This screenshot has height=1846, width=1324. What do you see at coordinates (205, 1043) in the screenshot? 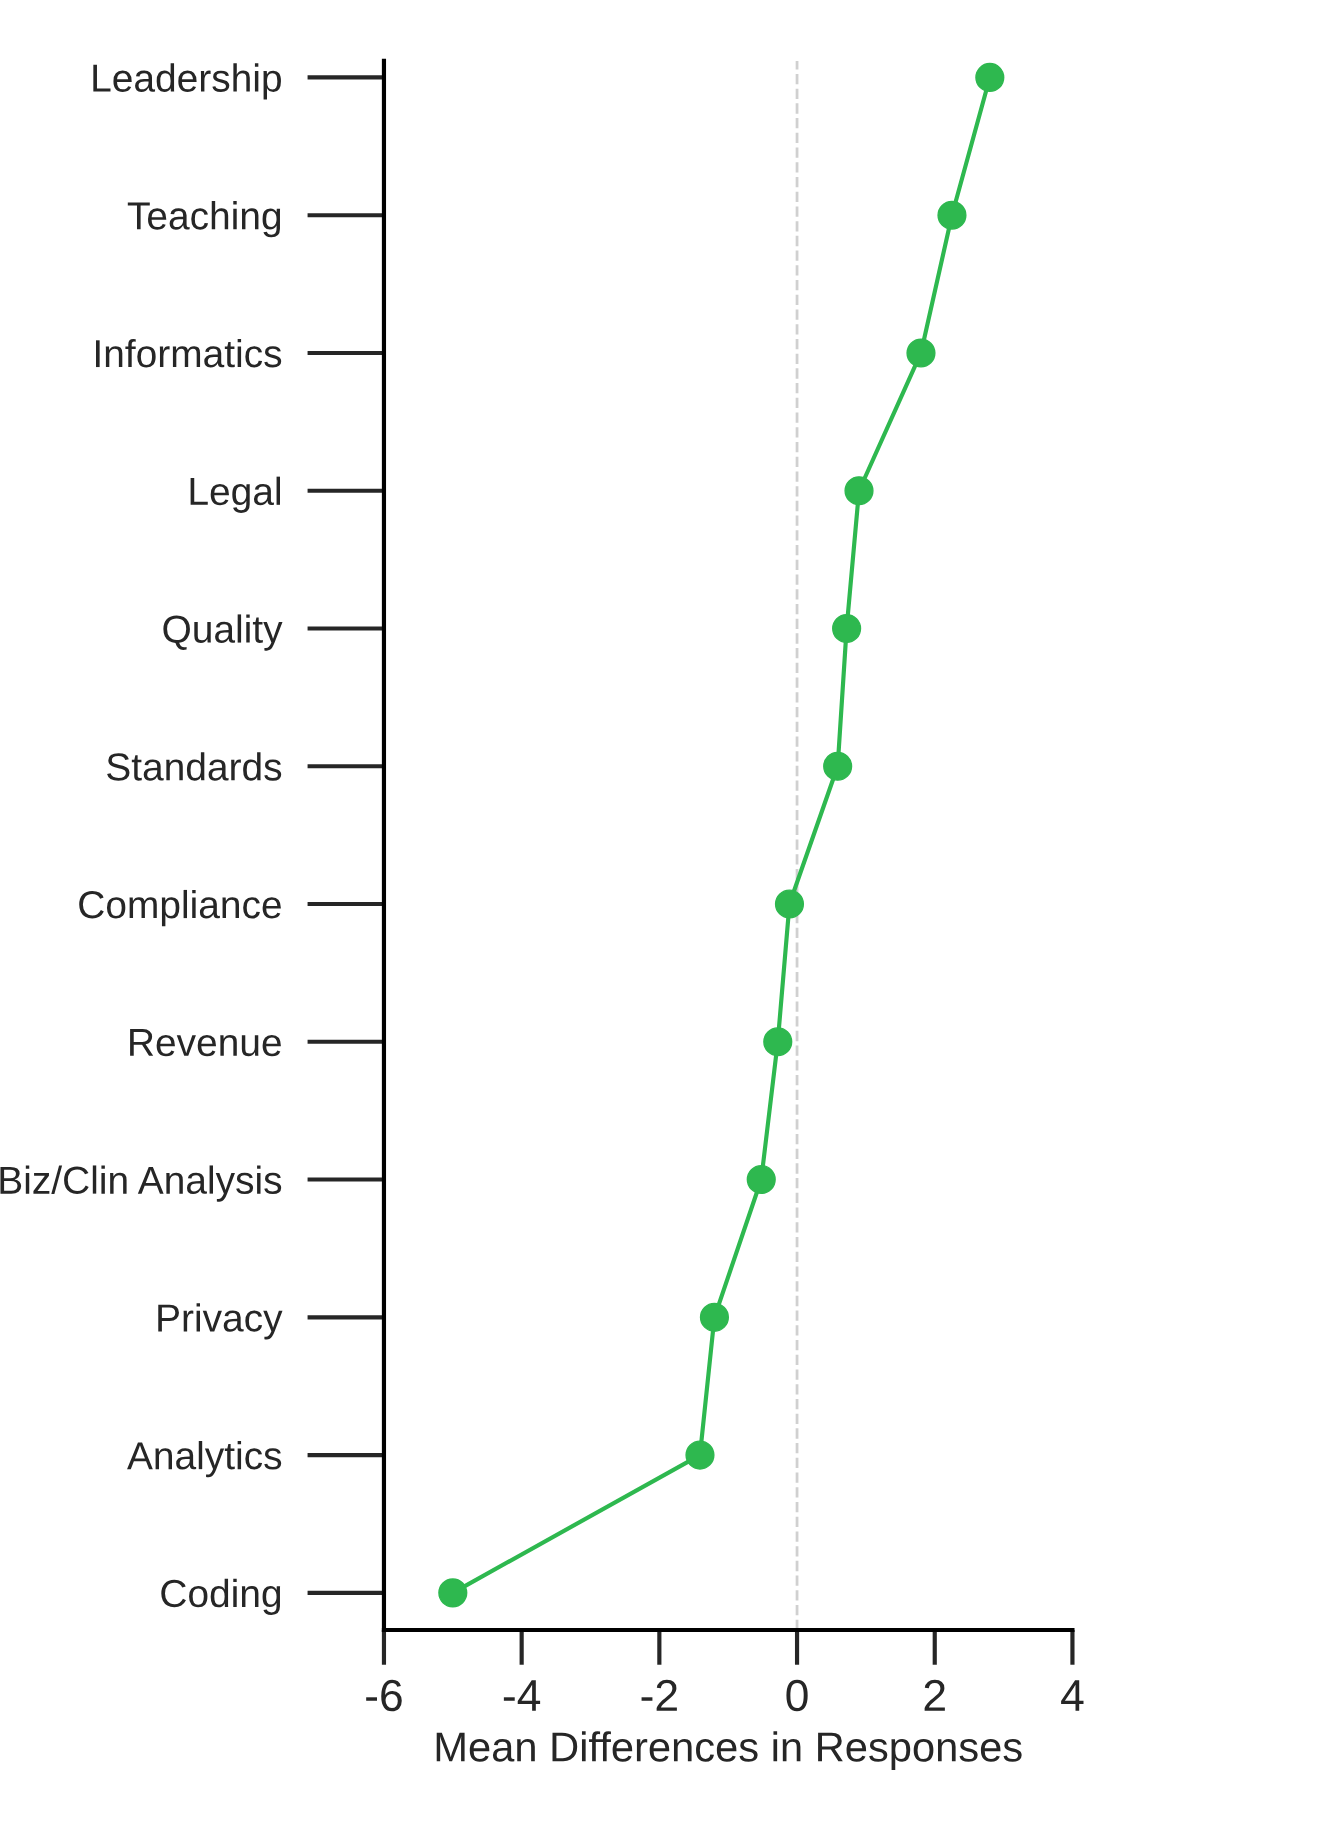
I see `y-tick-label: Revenue` at bounding box center [205, 1043].